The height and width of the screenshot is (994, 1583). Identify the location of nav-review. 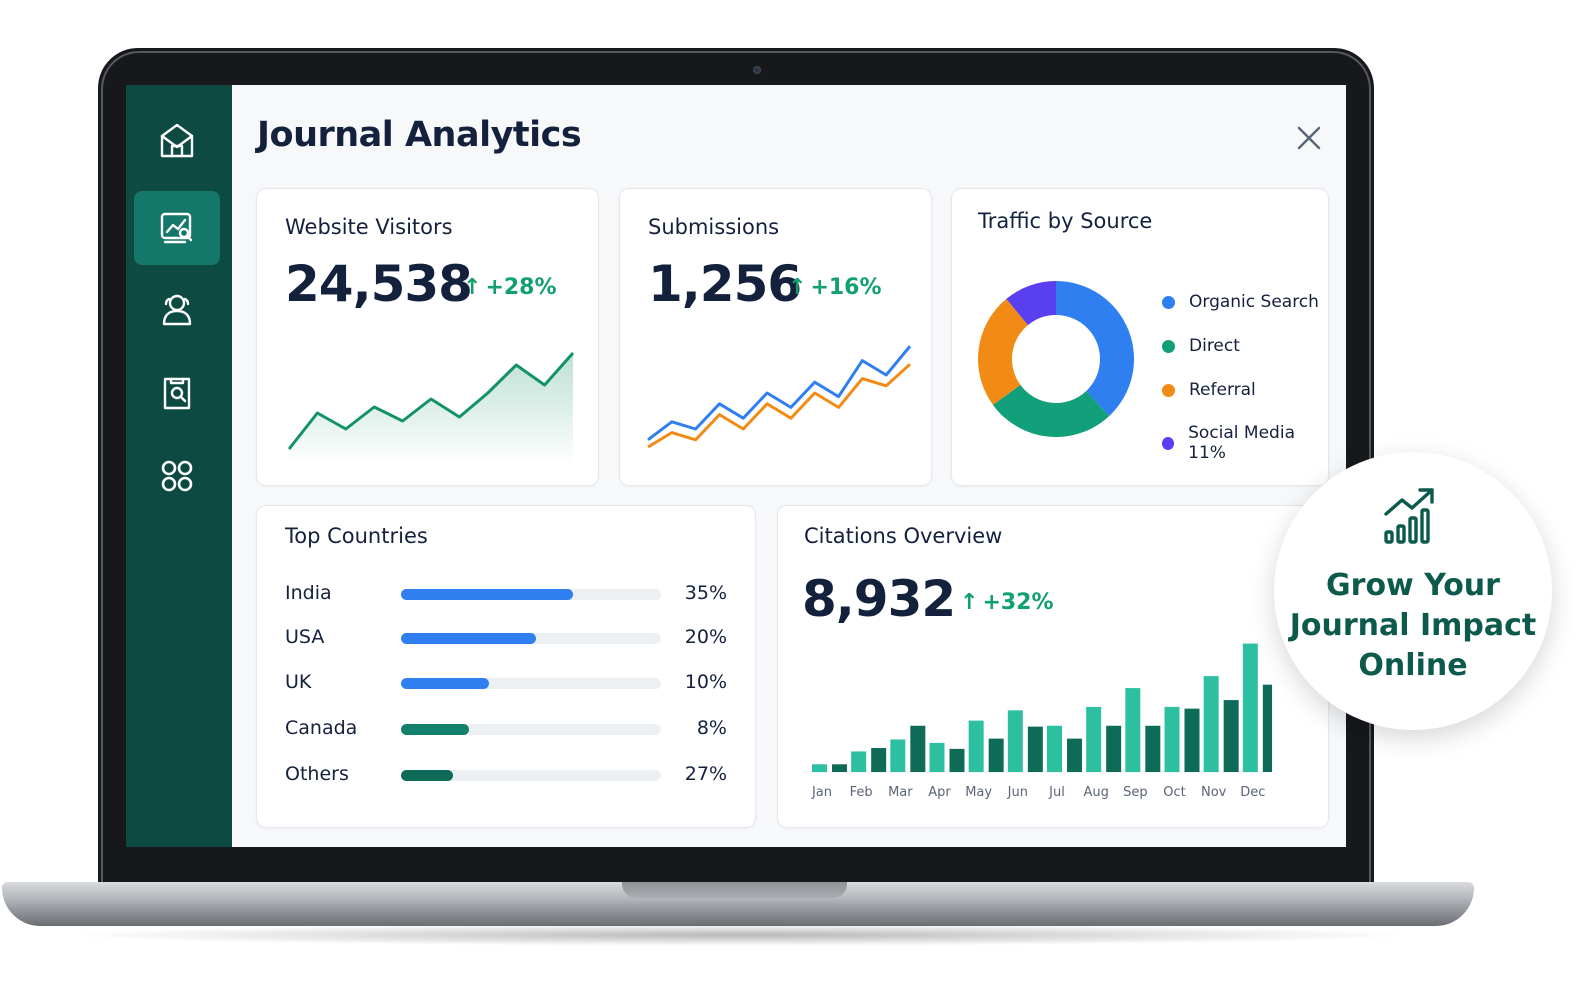
(177, 394).